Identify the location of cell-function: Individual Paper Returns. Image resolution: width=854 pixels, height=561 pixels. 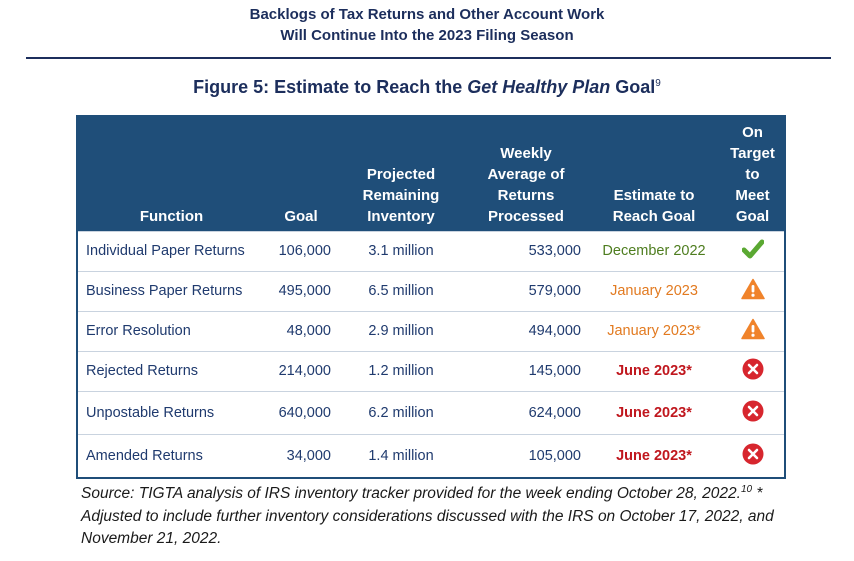
(171, 250).